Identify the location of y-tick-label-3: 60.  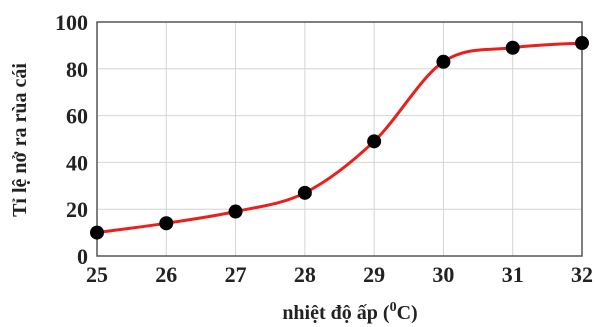
(77, 116).